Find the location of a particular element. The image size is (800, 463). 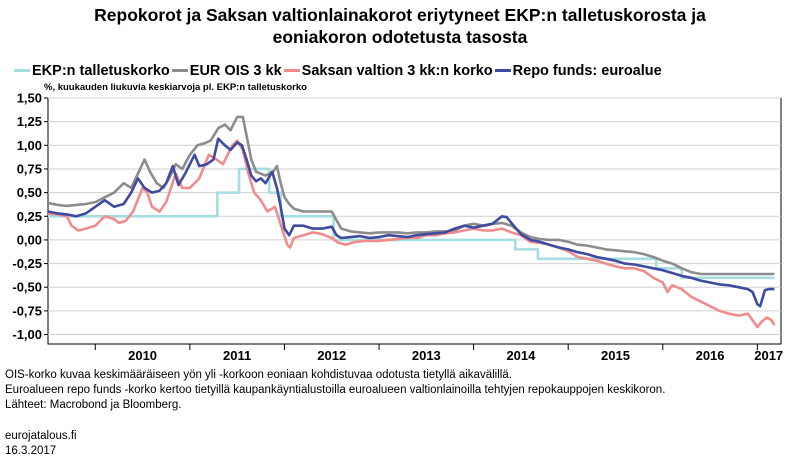

legend-label: EUR OIS 3 kk is located at coordinates (235, 71).